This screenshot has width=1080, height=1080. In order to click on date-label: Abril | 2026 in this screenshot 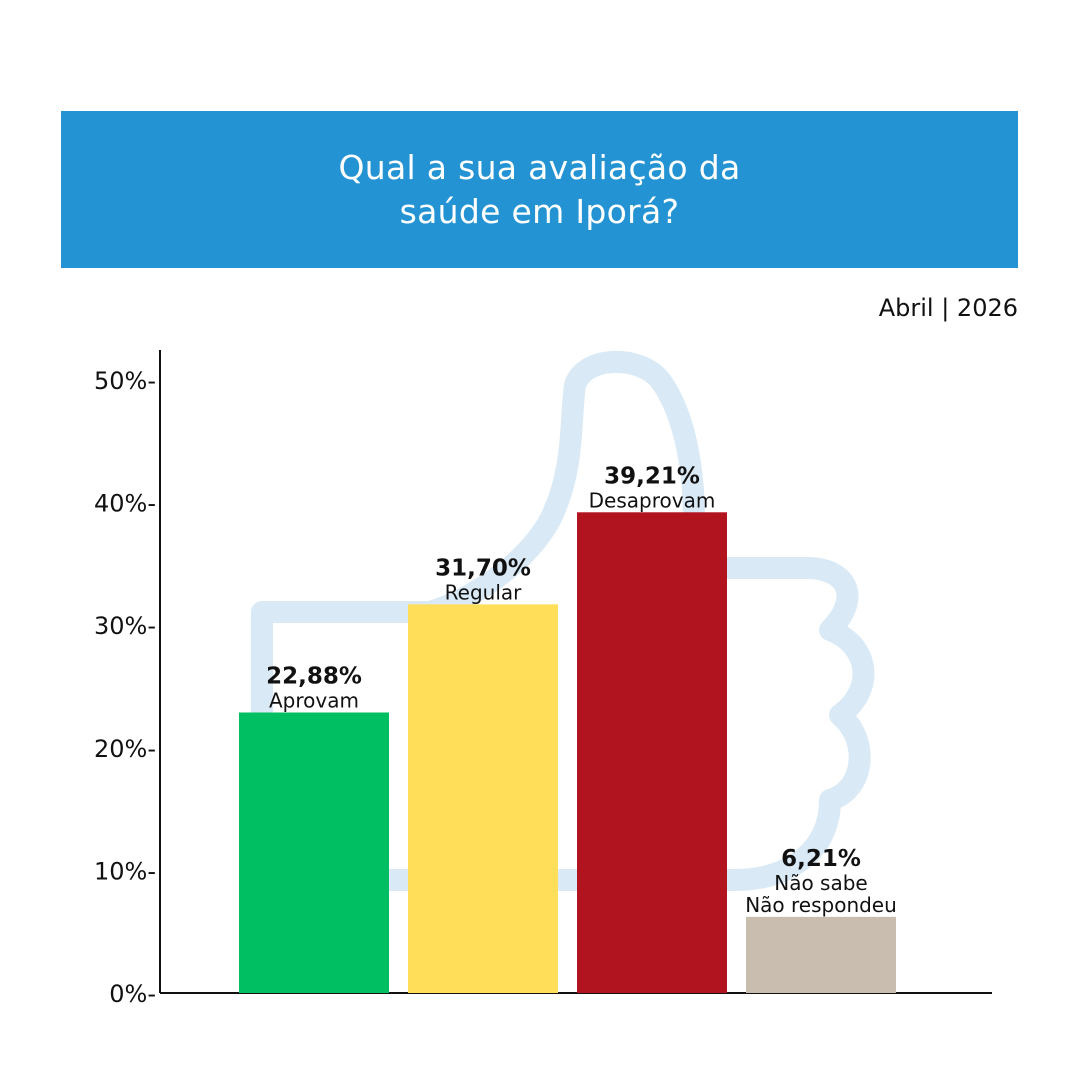, I will do `click(948, 308)`.